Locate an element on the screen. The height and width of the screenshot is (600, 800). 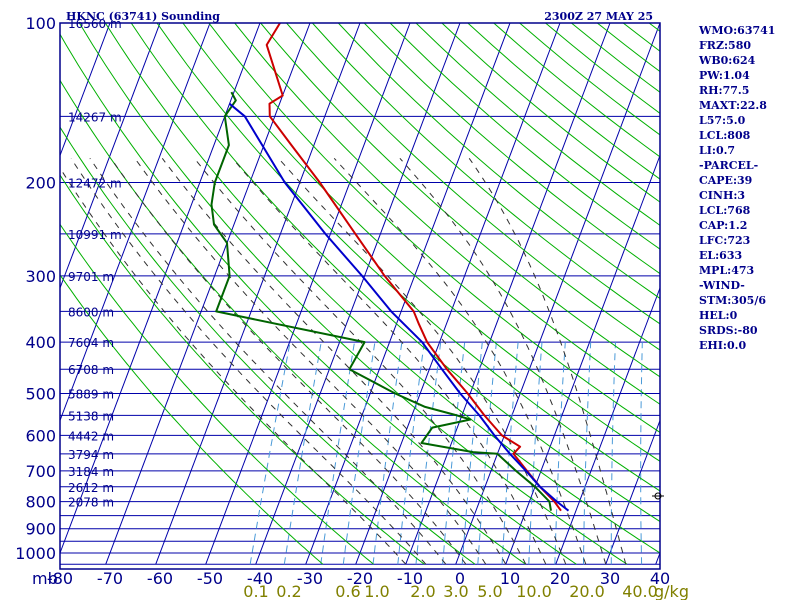
temperature-tick-label: -70 is located at coordinates (110, 578).